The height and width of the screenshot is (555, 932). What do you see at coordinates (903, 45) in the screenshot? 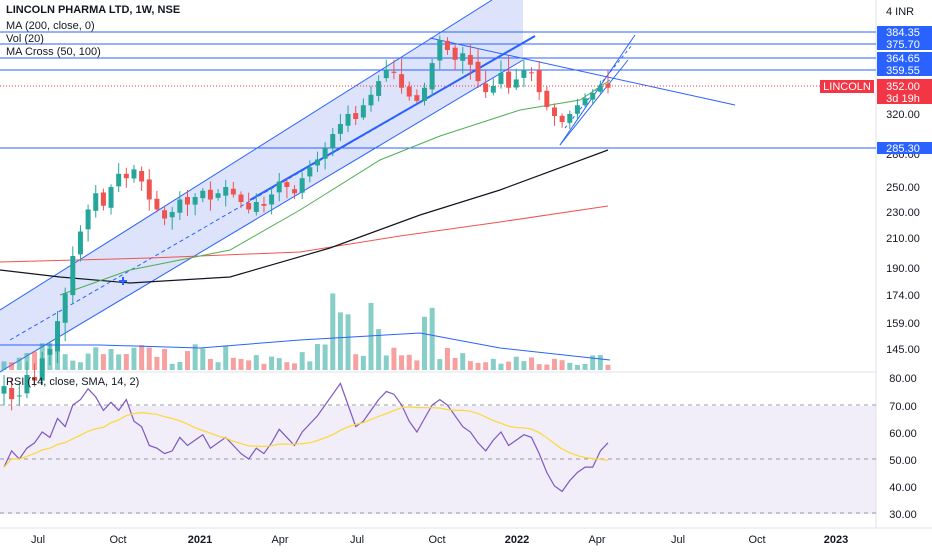
I see `level-label: 375.70` at bounding box center [903, 45].